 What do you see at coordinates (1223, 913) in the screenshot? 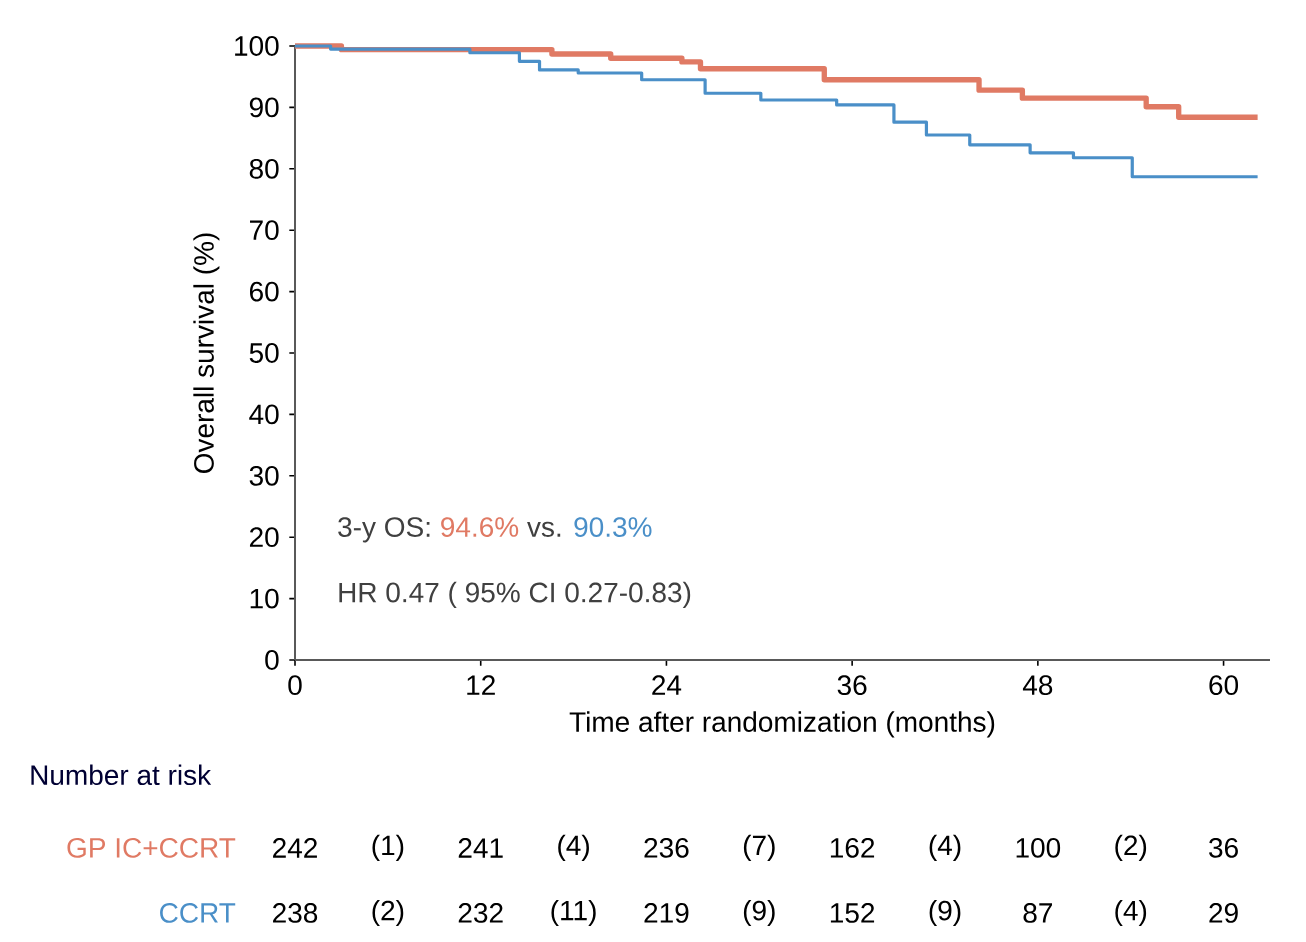
I see `text: 29` at bounding box center [1223, 913].